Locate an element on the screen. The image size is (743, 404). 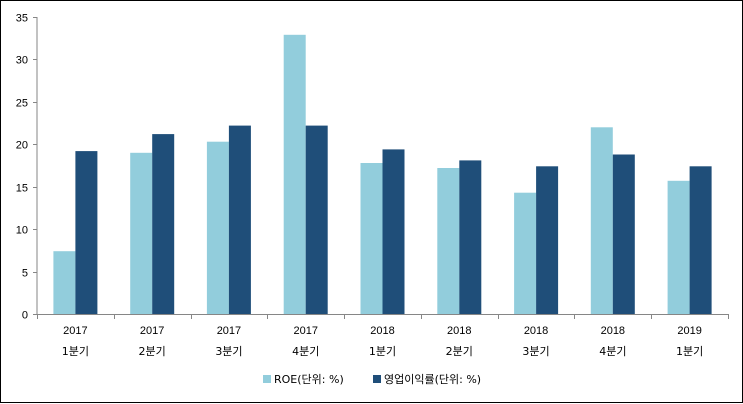
x-category-year: 2019 is located at coordinates (689, 331).